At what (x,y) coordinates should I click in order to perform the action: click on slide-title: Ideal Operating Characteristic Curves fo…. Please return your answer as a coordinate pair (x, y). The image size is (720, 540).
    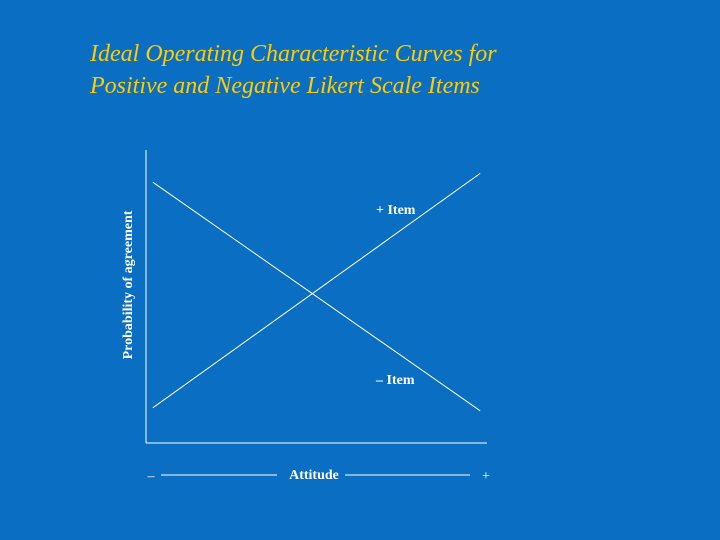
    Looking at the image, I should click on (293, 70).